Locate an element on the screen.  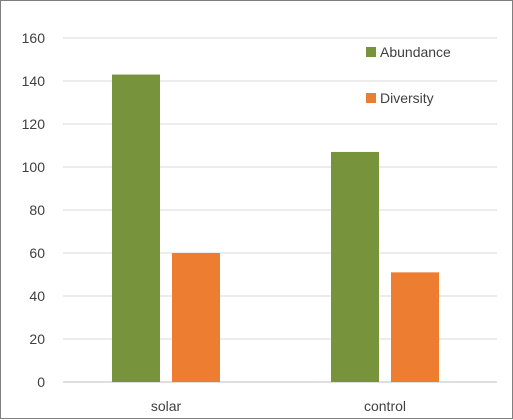
legend-label-abundance: Abundance is located at coordinates (415, 52).